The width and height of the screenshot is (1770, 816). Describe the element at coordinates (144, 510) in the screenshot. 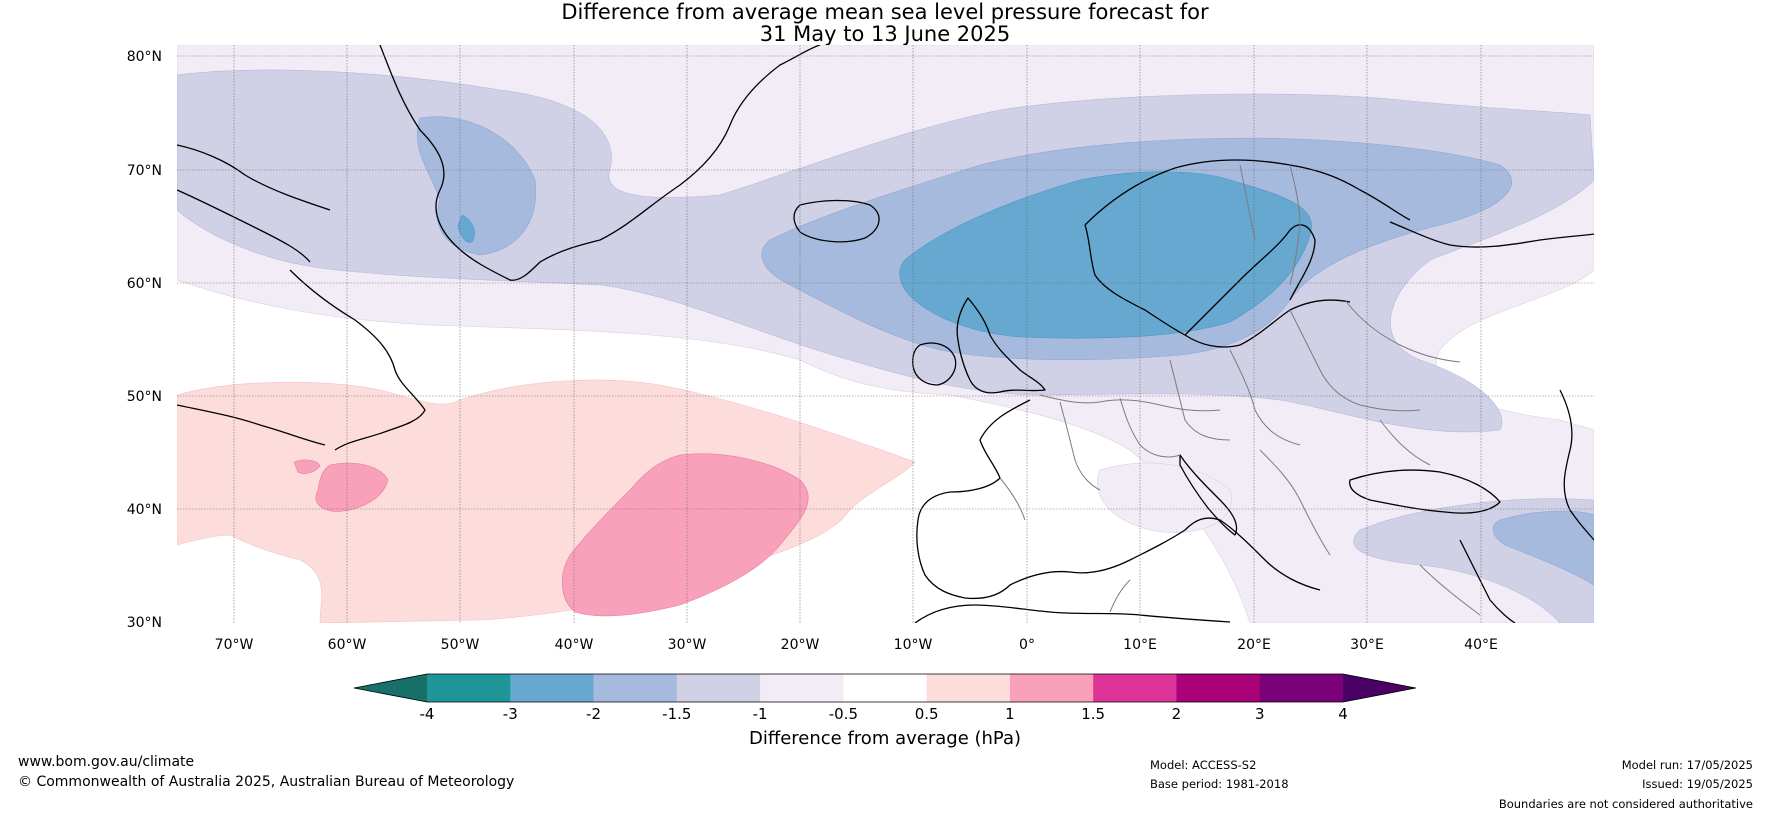

I see `lat-label-40n: 40°N` at that location.